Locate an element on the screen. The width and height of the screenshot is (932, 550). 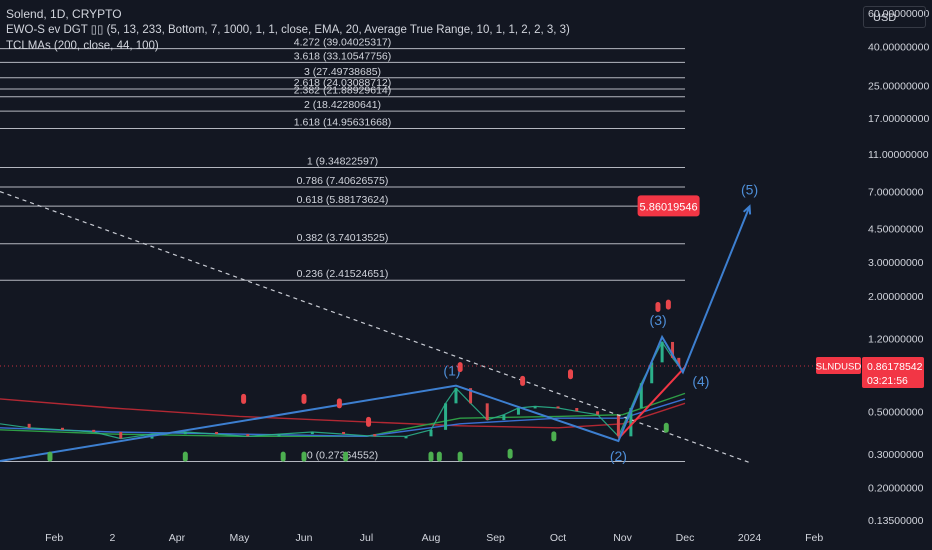
target-price-badge is located at coordinates (668, 206).